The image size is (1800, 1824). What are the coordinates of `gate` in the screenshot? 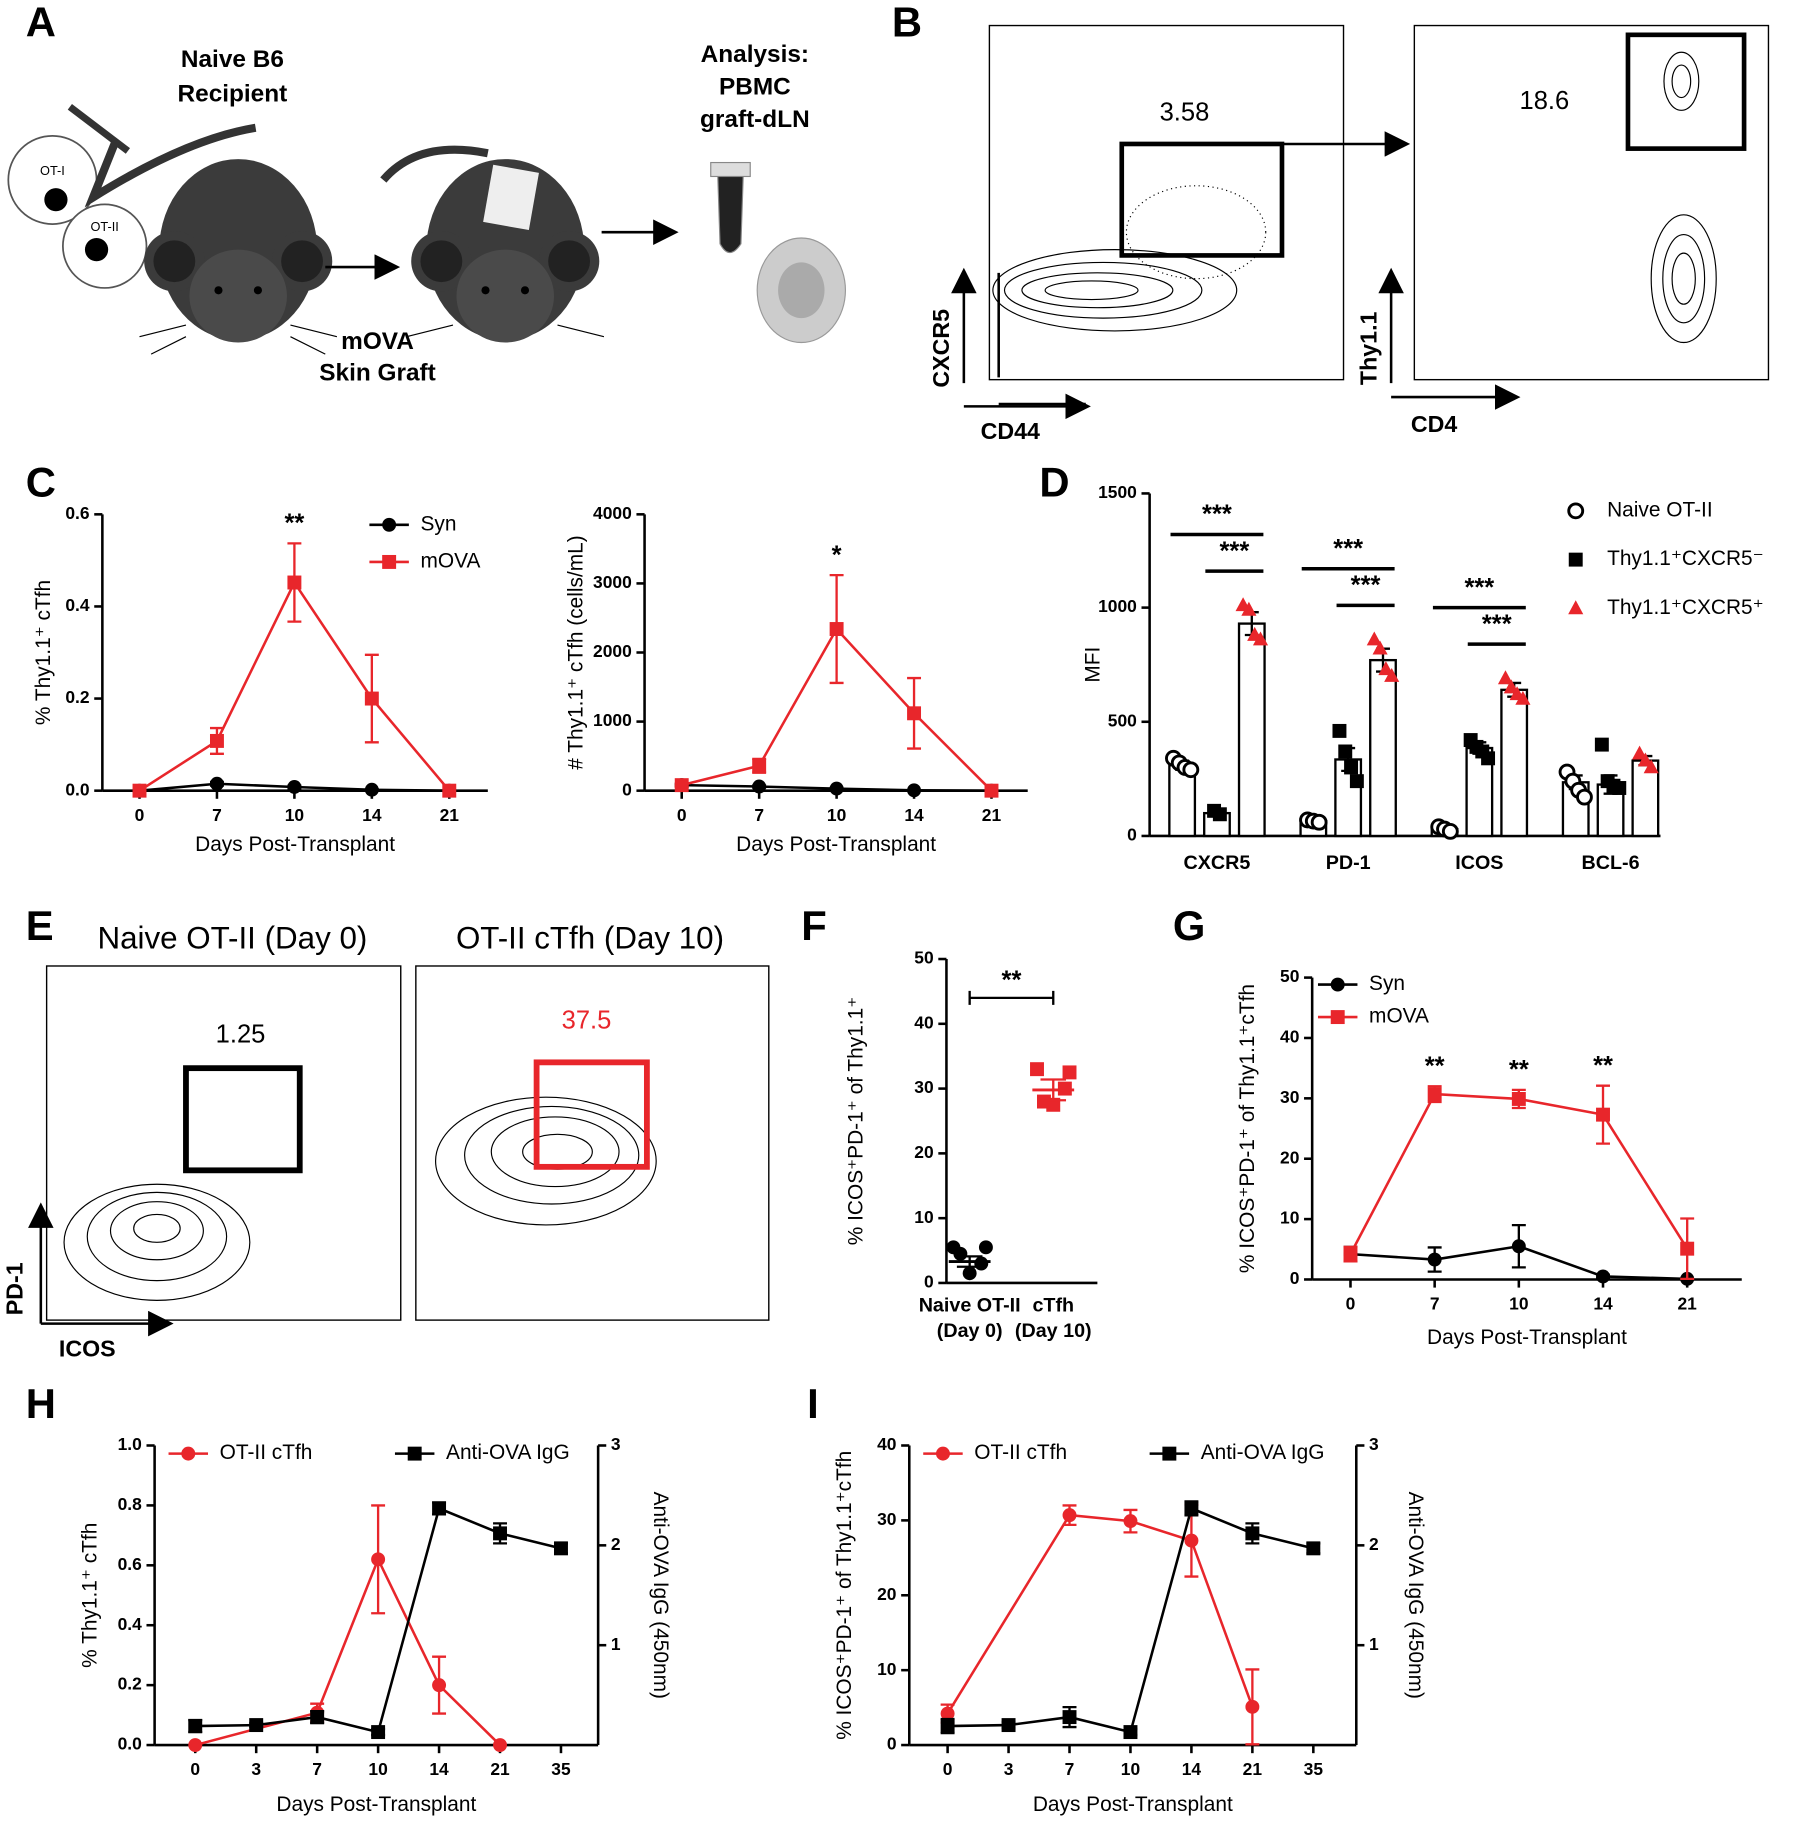 It's located at (243, 1119).